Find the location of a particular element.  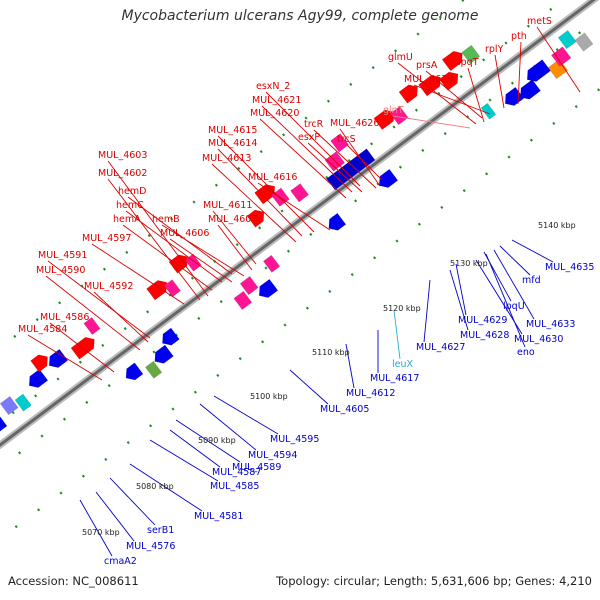

reverse-gene-label: serB1 is located at coordinates (160, 530).